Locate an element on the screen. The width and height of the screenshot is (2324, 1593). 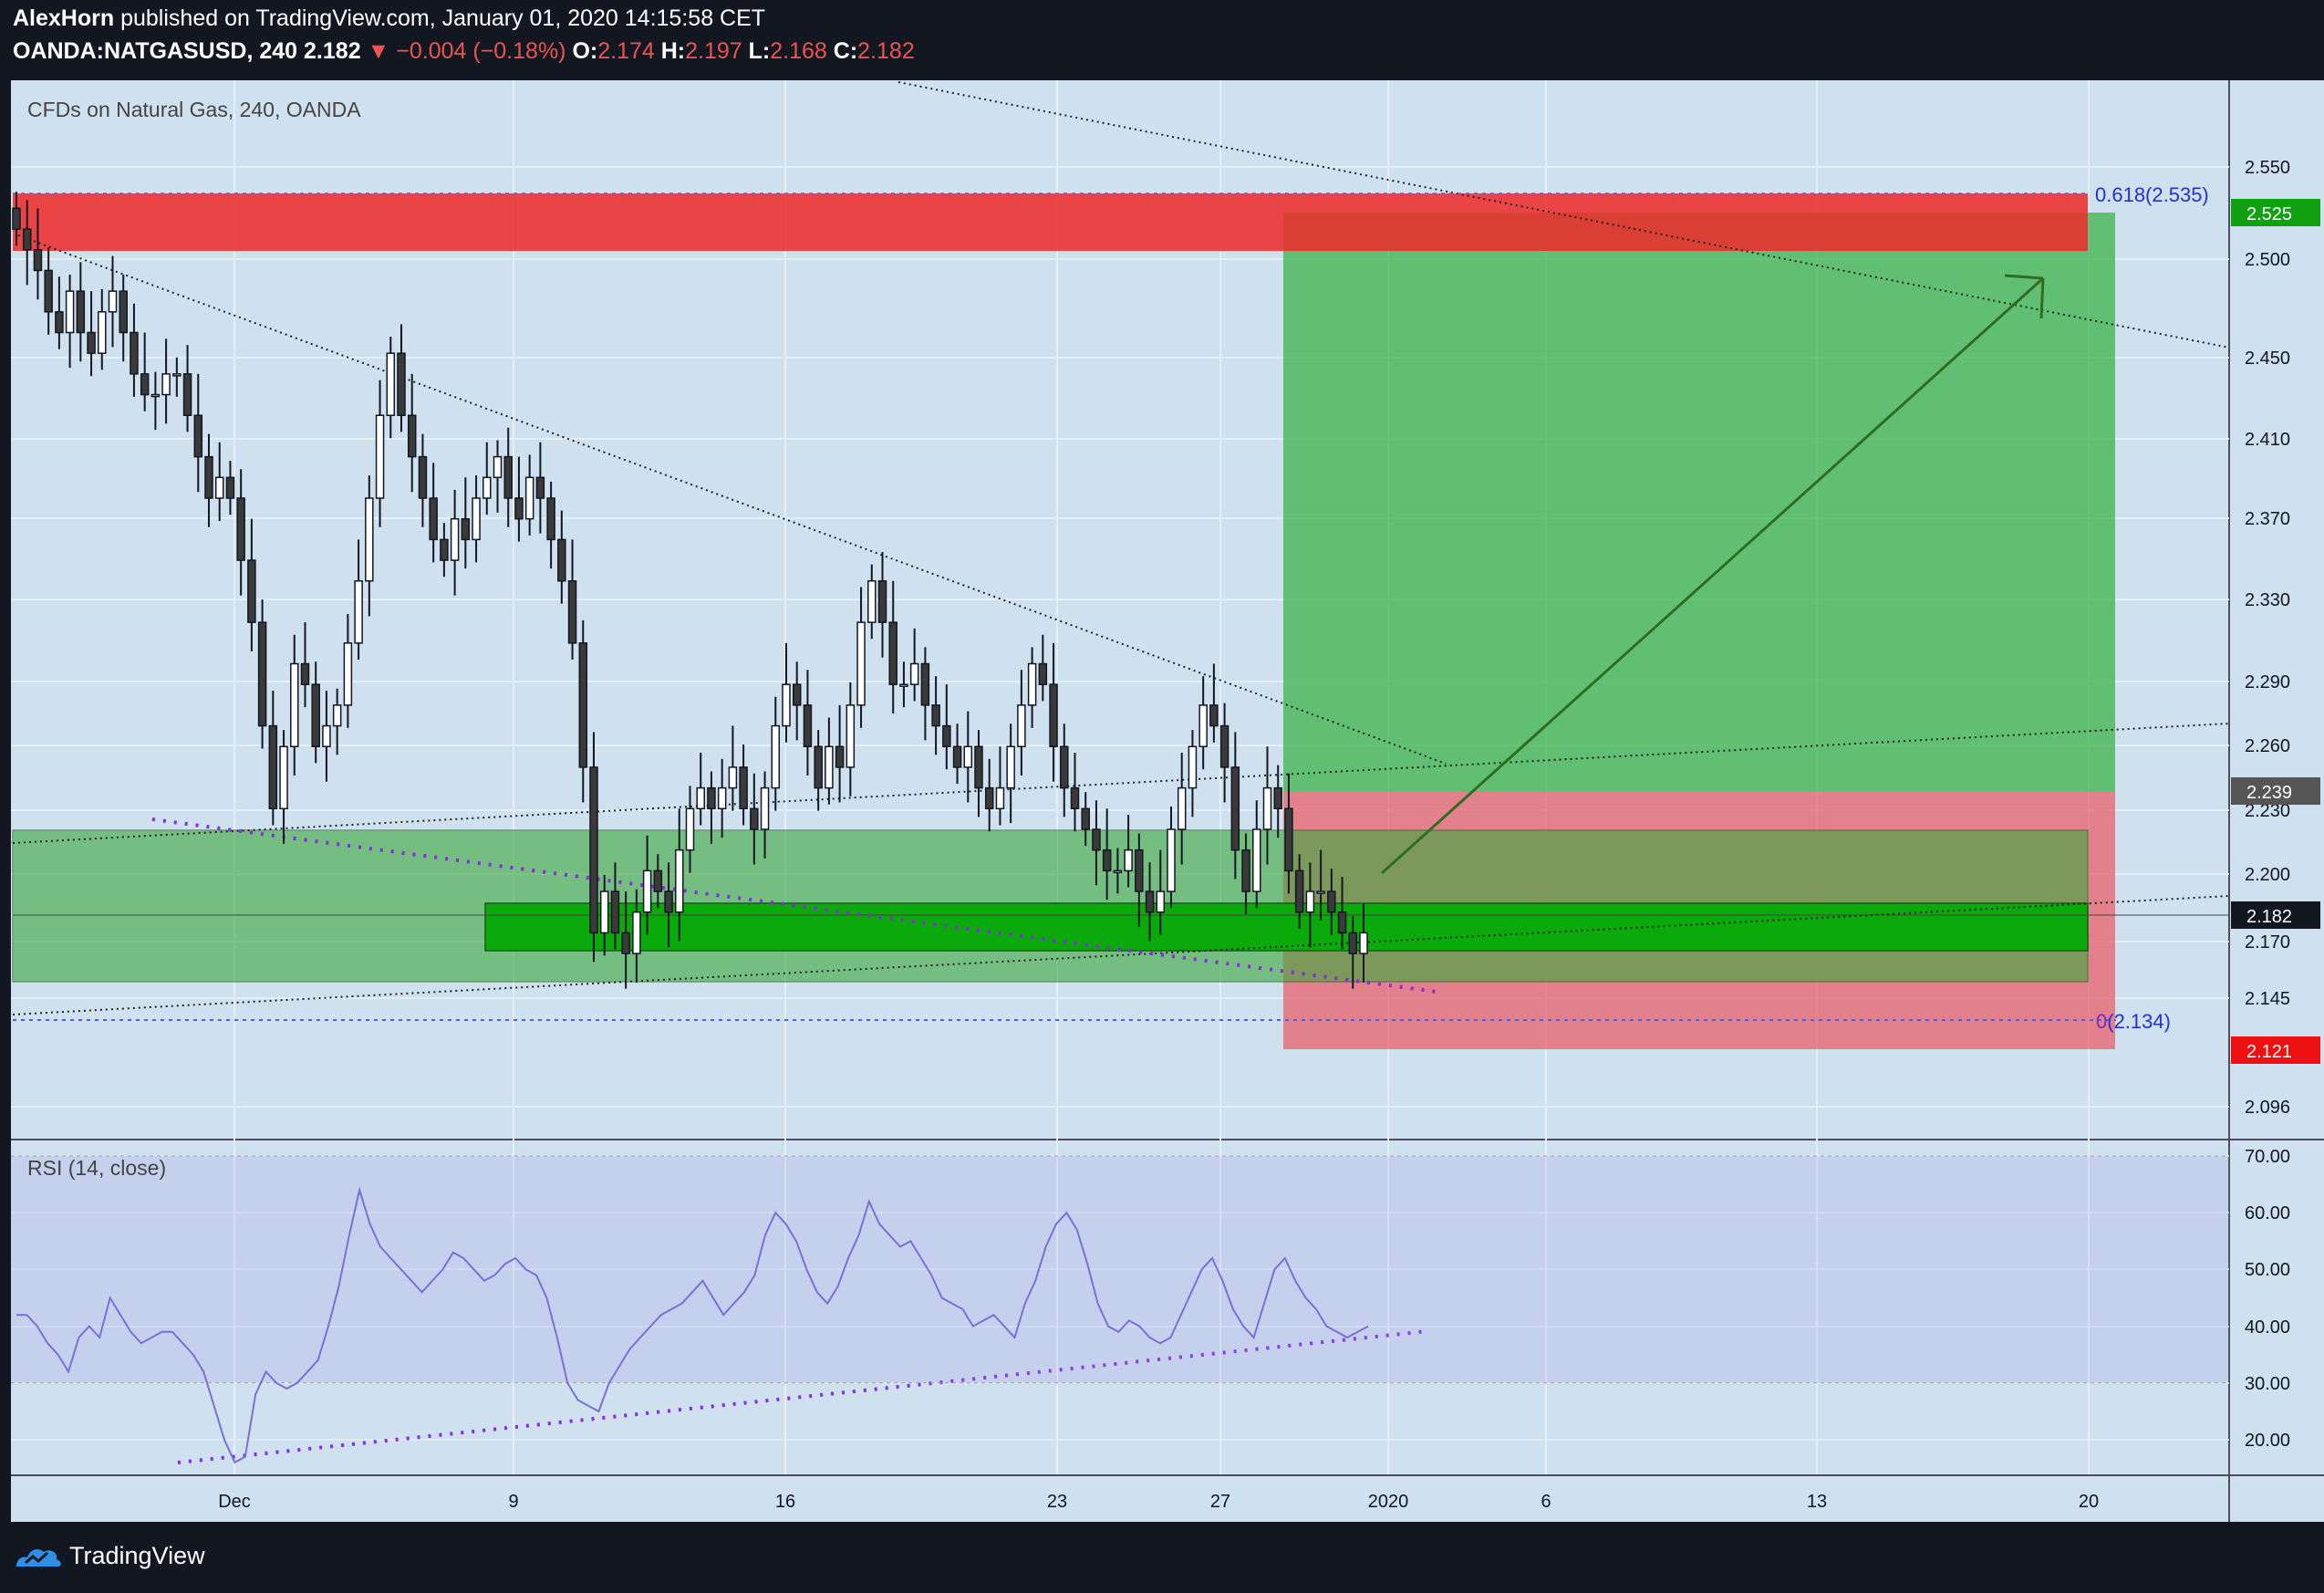
stop-badge is located at coordinates (2275, 1050).